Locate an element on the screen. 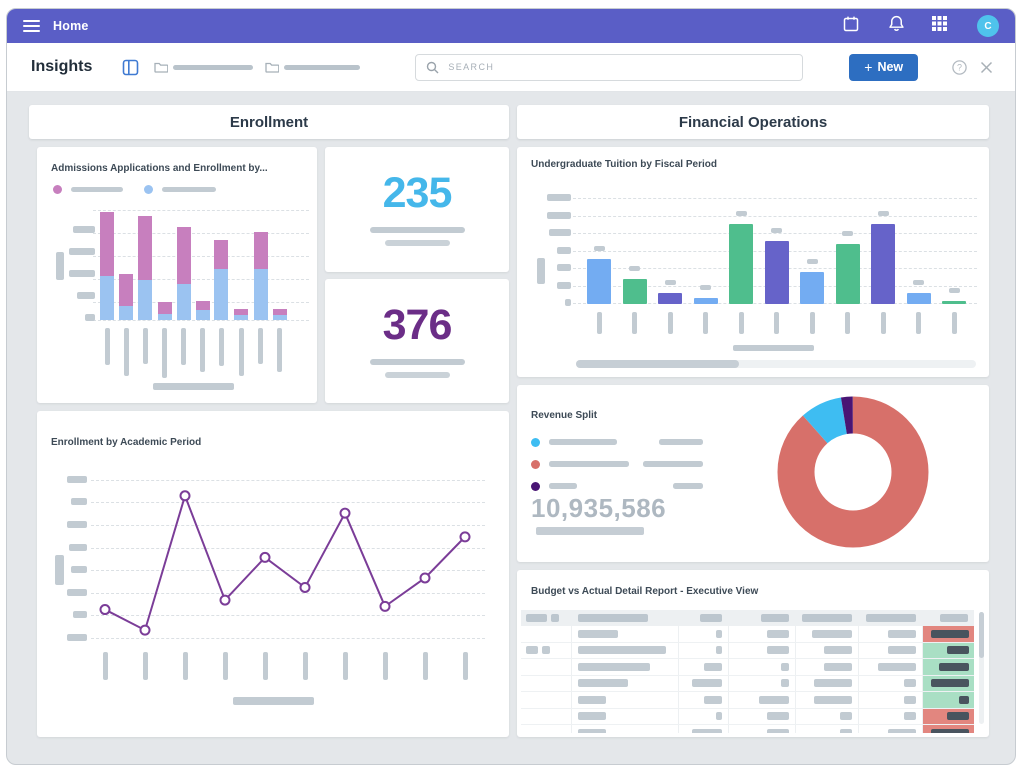  y-axis-title-placeholder is located at coordinates (541, 271).